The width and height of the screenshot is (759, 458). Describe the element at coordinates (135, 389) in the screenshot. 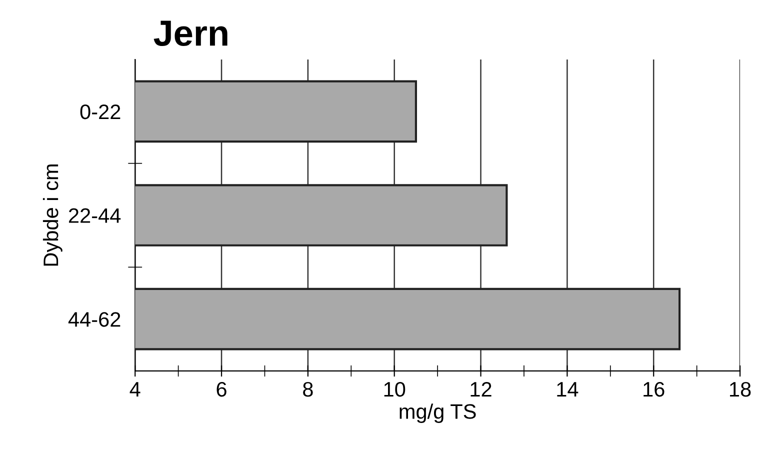

I see `x-tick-label: 4` at that location.